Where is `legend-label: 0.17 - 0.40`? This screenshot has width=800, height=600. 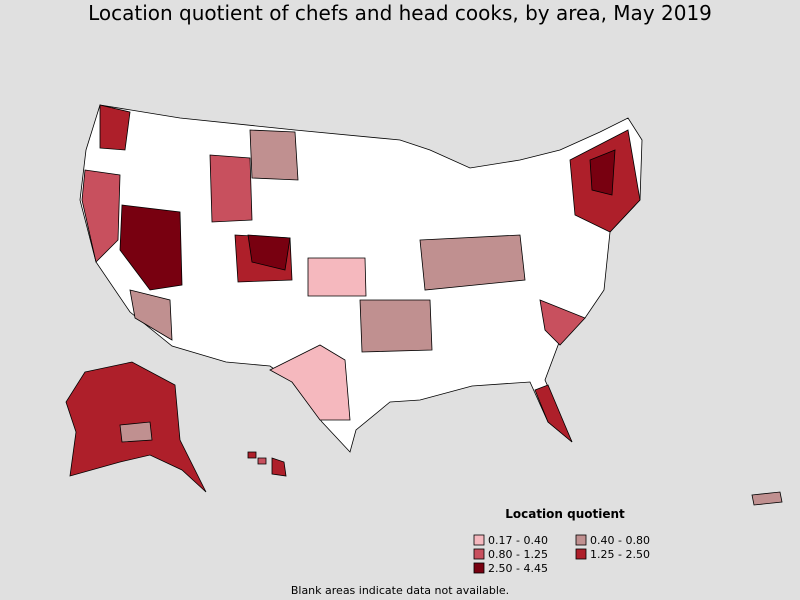 legend-label: 0.17 - 0.40 is located at coordinates (518, 540).